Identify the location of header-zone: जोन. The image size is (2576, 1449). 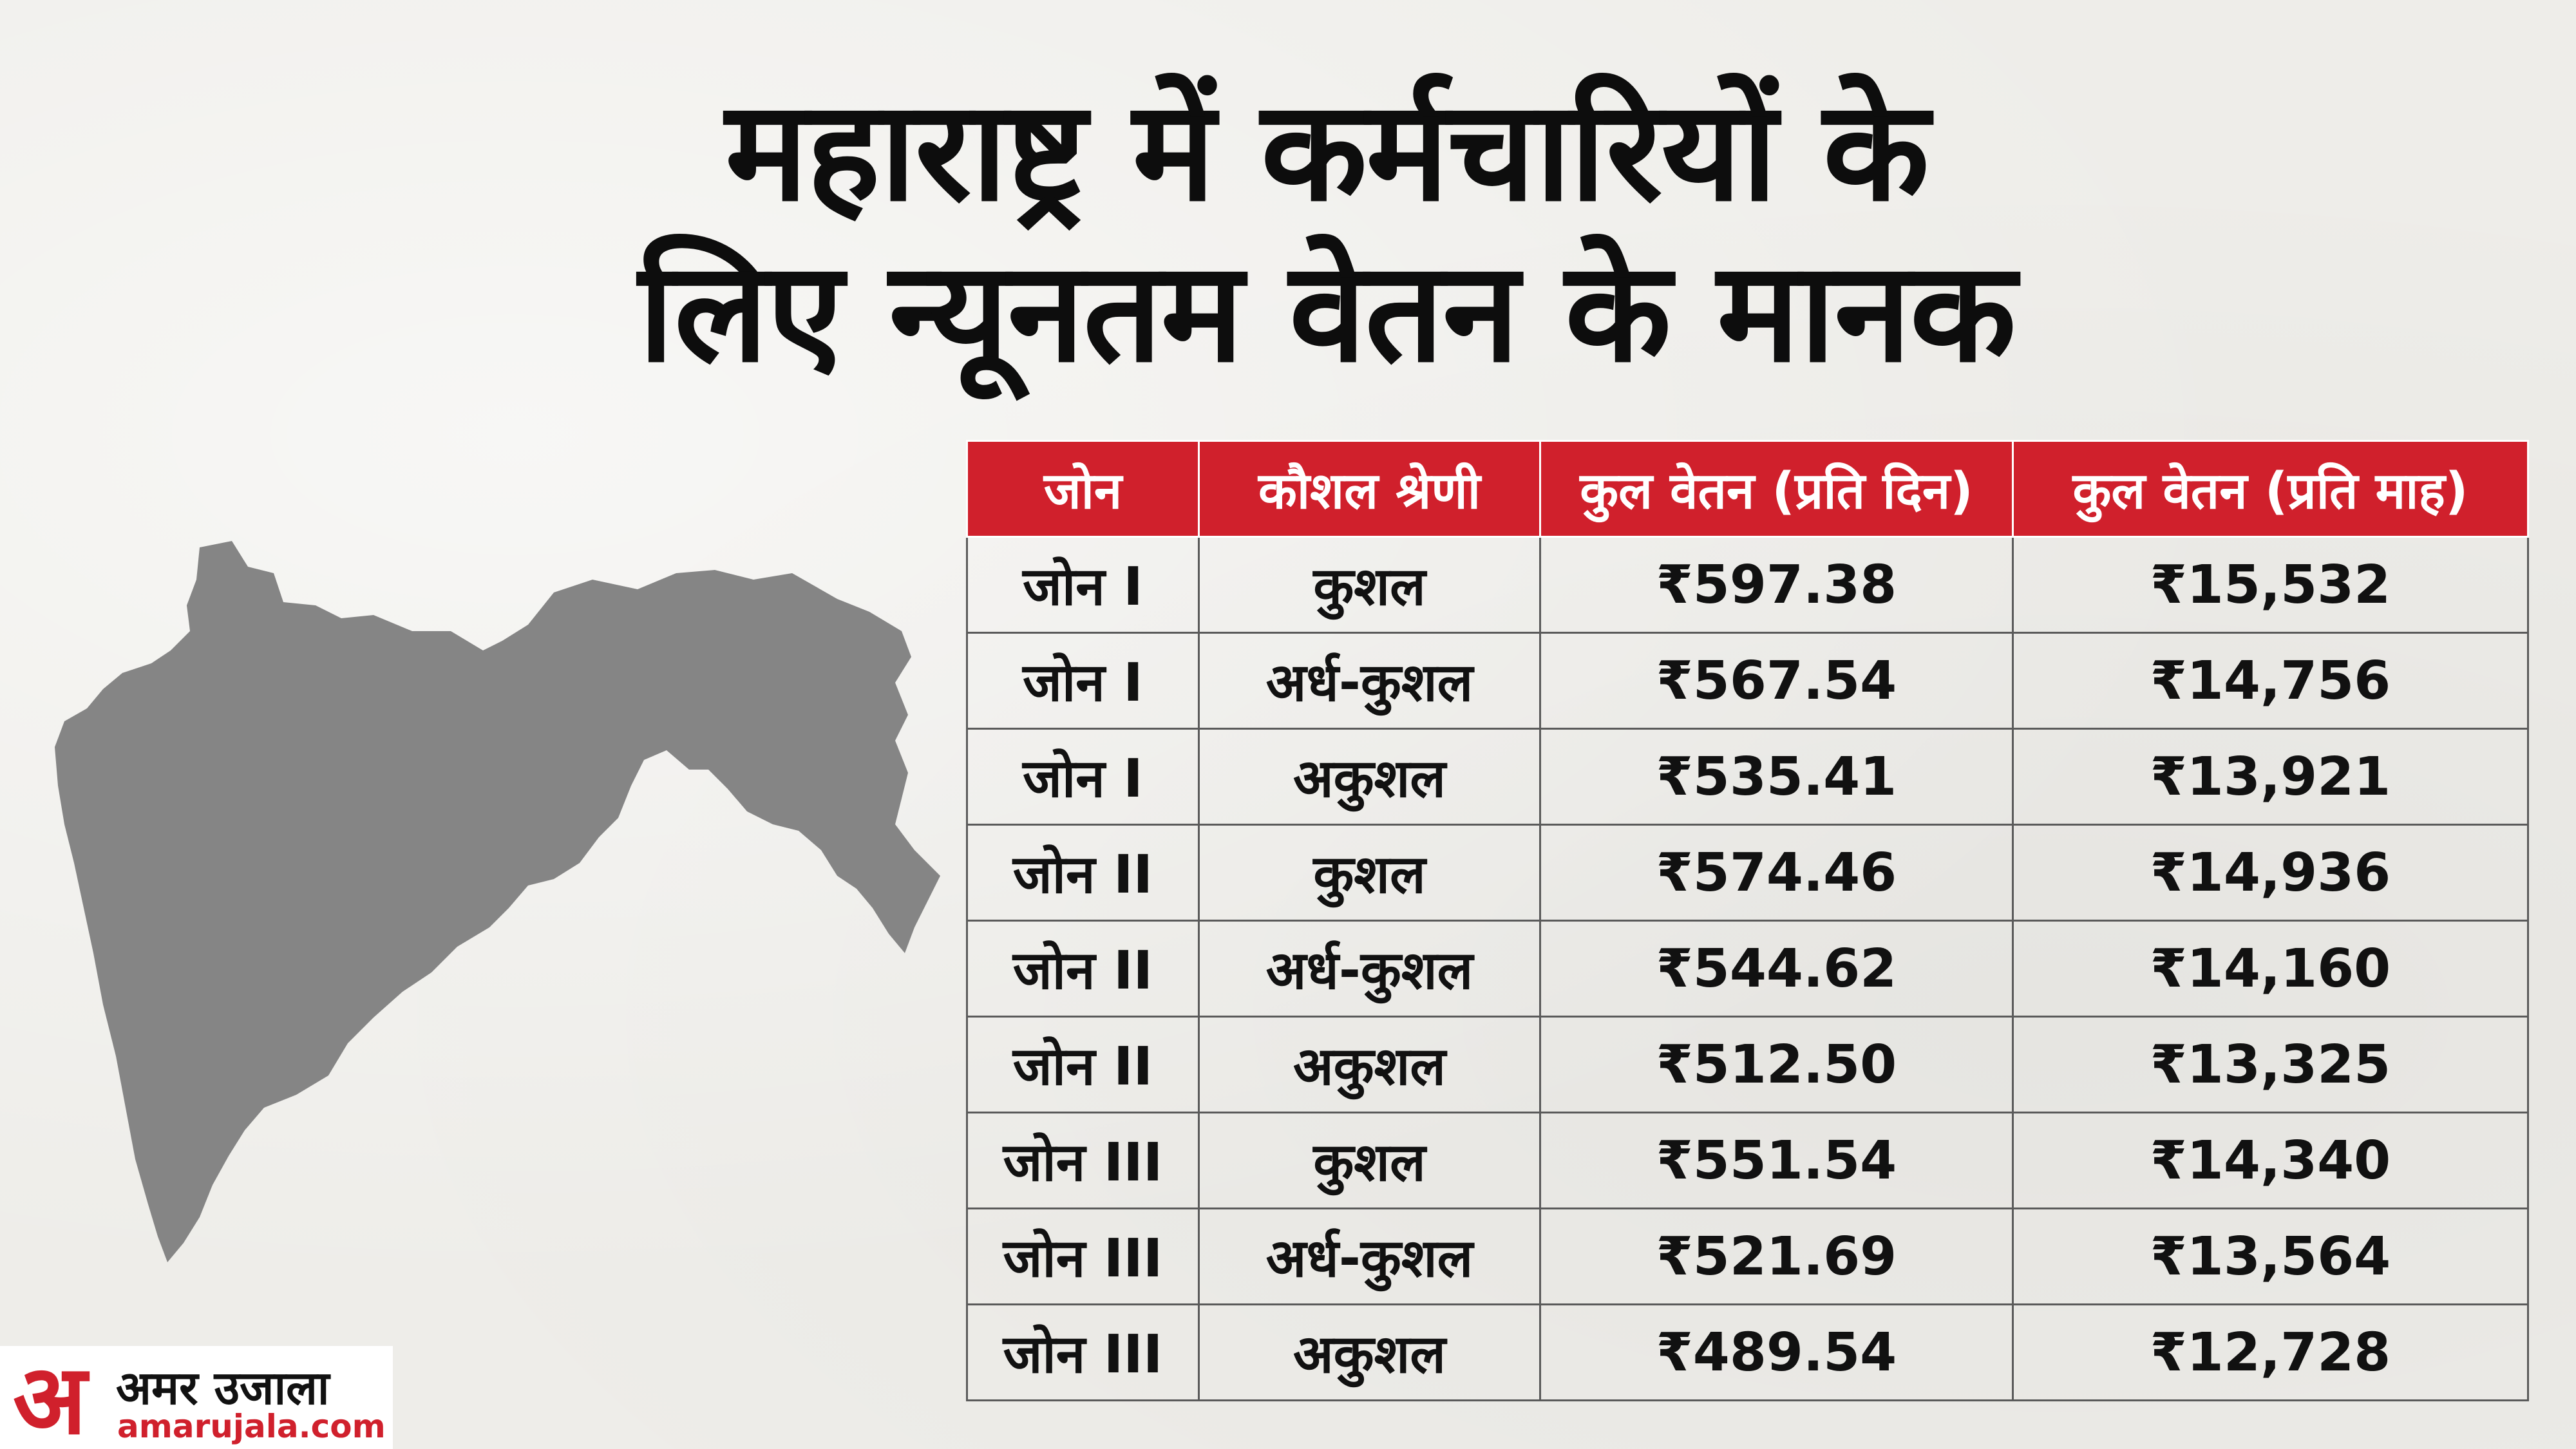
(1083, 489).